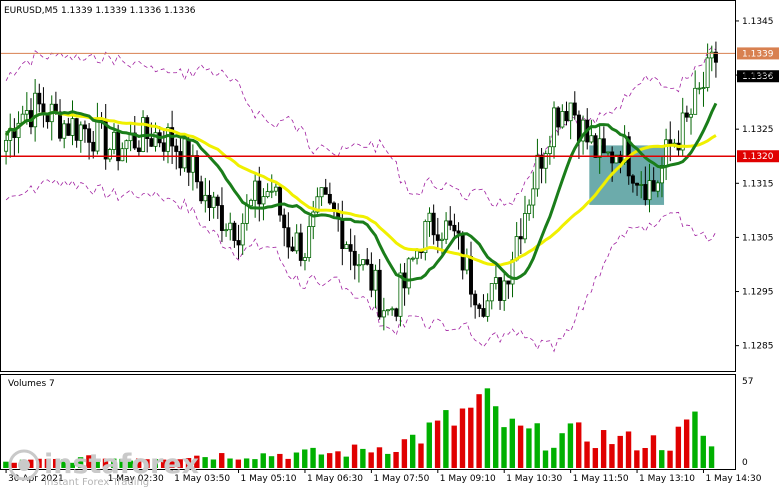 The height and width of the screenshot is (489, 781). I want to click on current-price-badge, so click(758, 76).